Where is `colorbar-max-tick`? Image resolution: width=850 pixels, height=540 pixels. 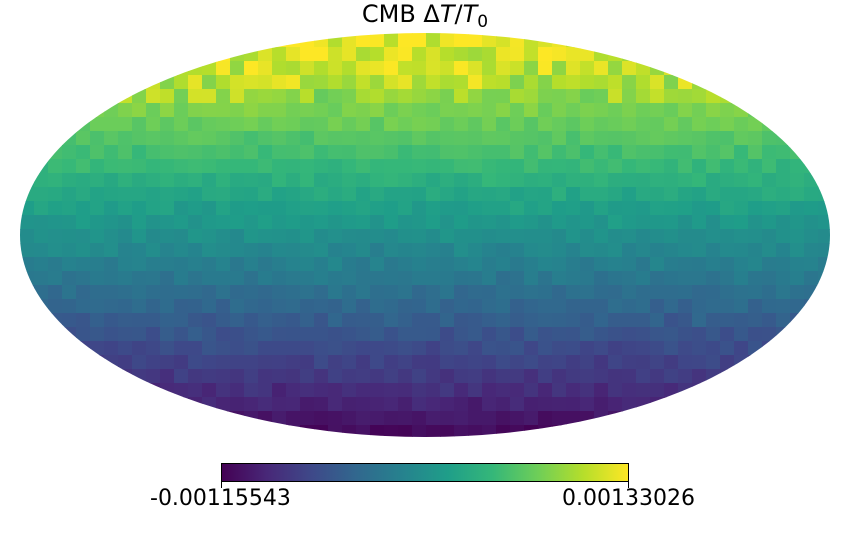
colorbar-max-tick is located at coordinates (628, 485).